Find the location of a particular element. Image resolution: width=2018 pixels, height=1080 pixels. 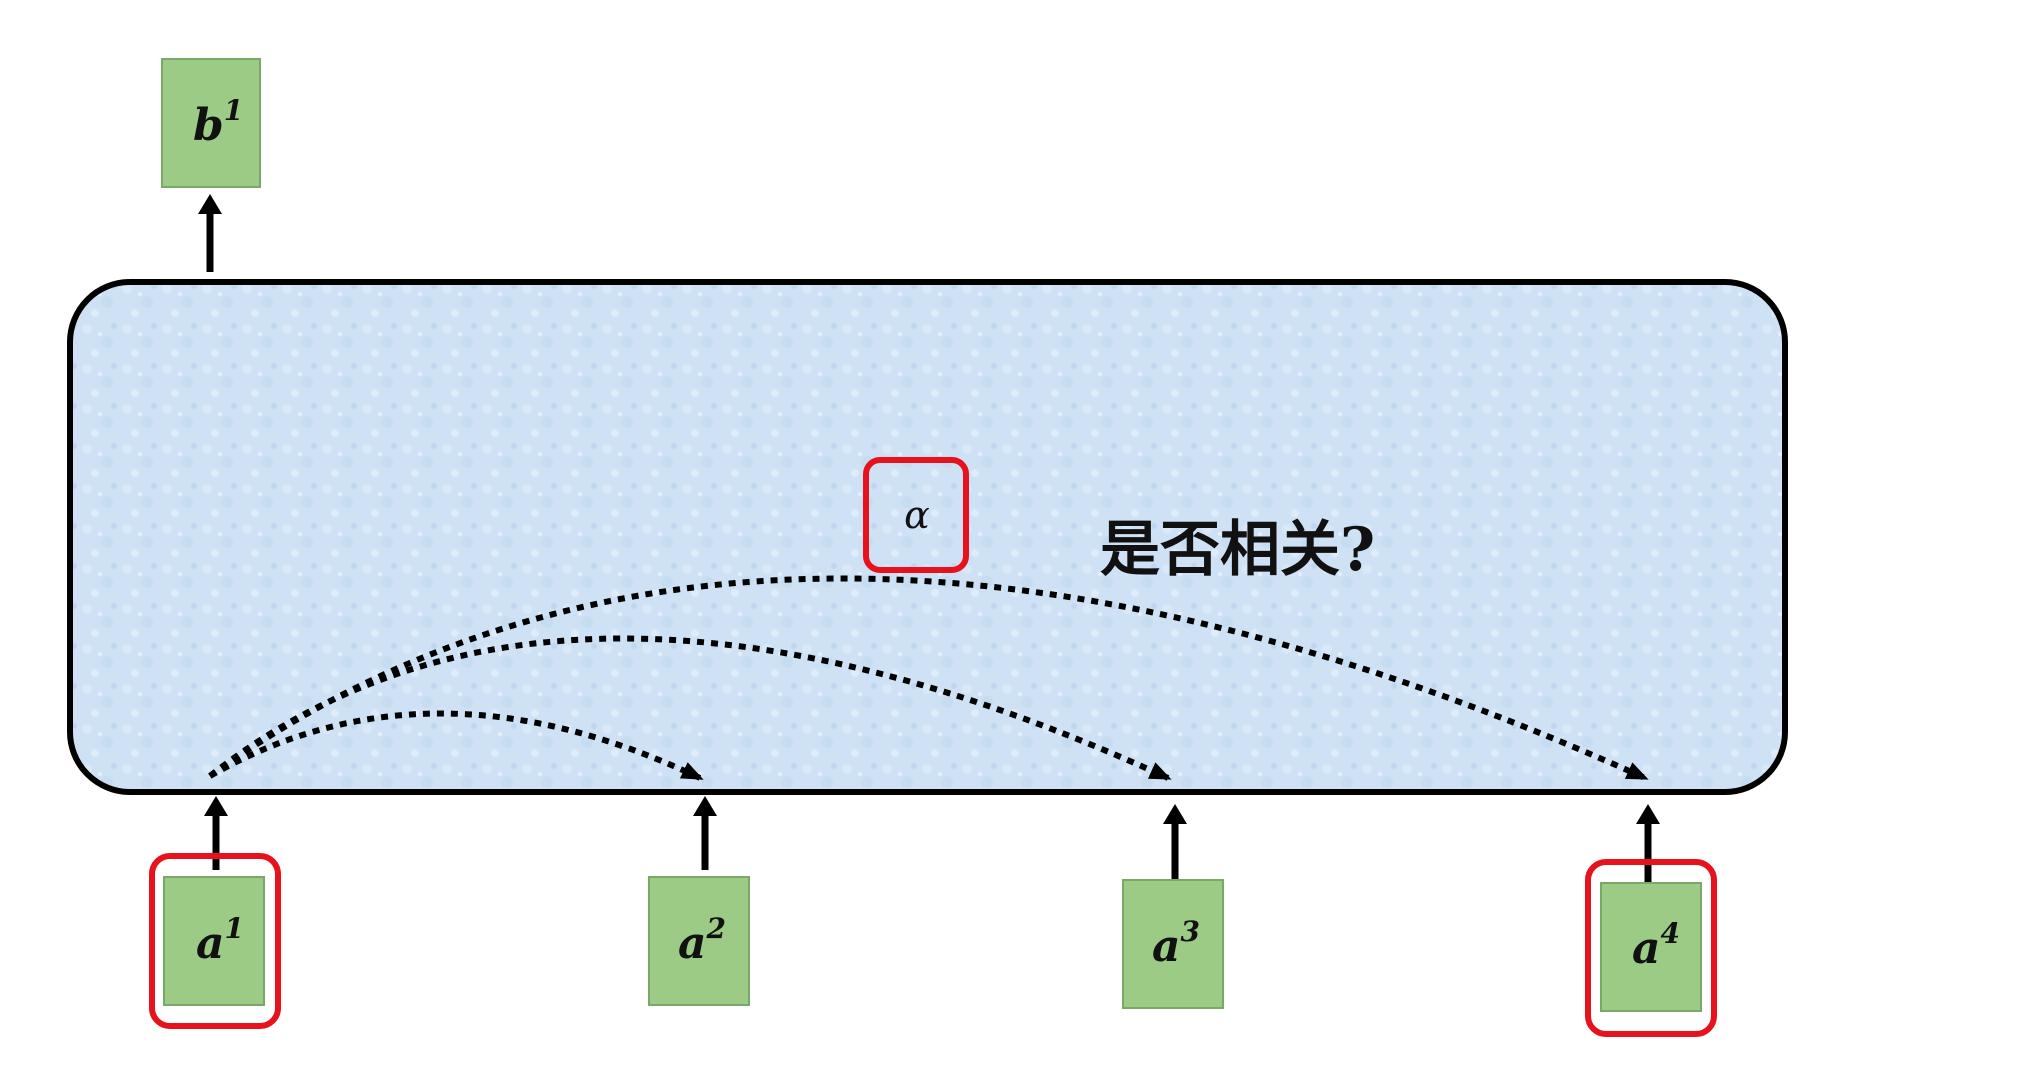

svg-text: b1 is located at coordinates (218, 122).